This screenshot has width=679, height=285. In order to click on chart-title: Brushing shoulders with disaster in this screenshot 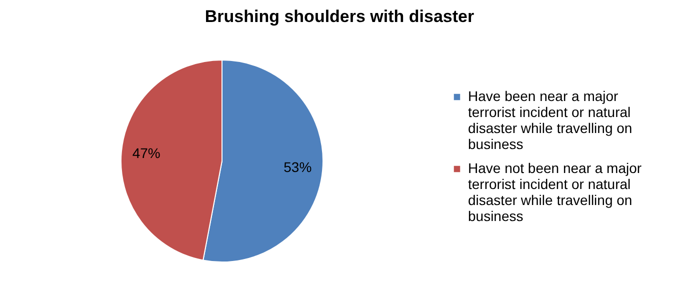, I will do `click(339, 16)`.